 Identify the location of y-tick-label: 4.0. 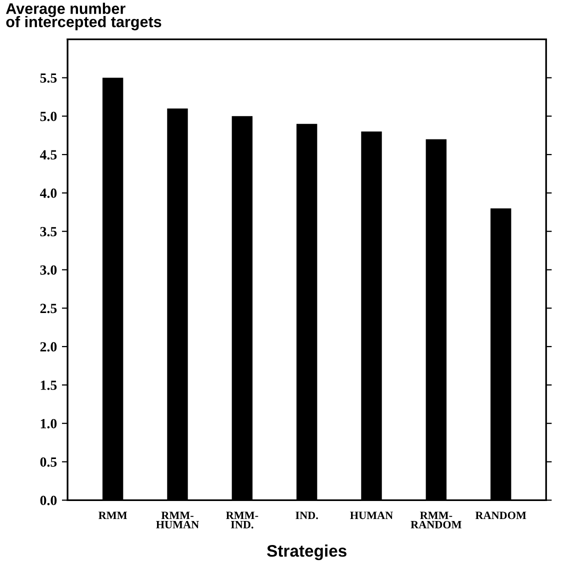
(48, 193).